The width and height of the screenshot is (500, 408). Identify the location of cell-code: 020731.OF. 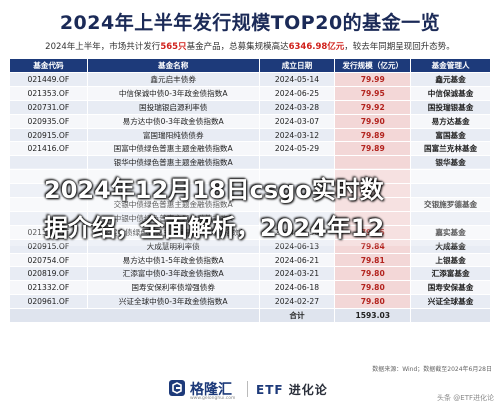
(48, 107).